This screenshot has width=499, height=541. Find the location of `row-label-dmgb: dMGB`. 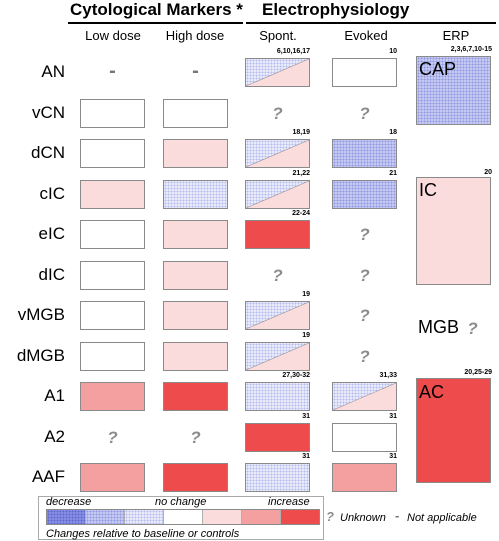

row-label-dmgb: dMGB is located at coordinates (40, 355).